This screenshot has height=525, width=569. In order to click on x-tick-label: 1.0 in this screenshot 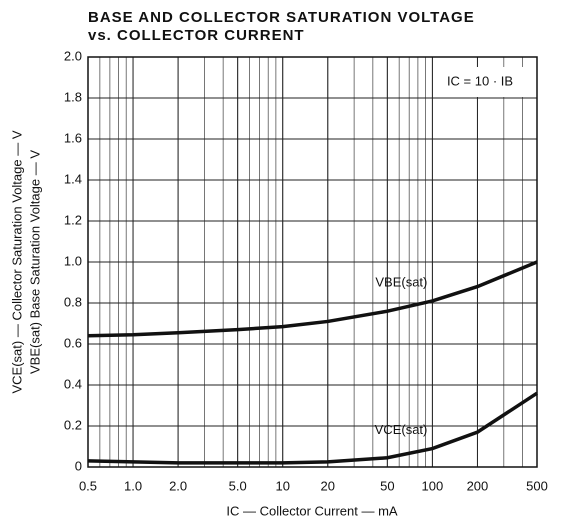, I will do `click(133, 485)`.